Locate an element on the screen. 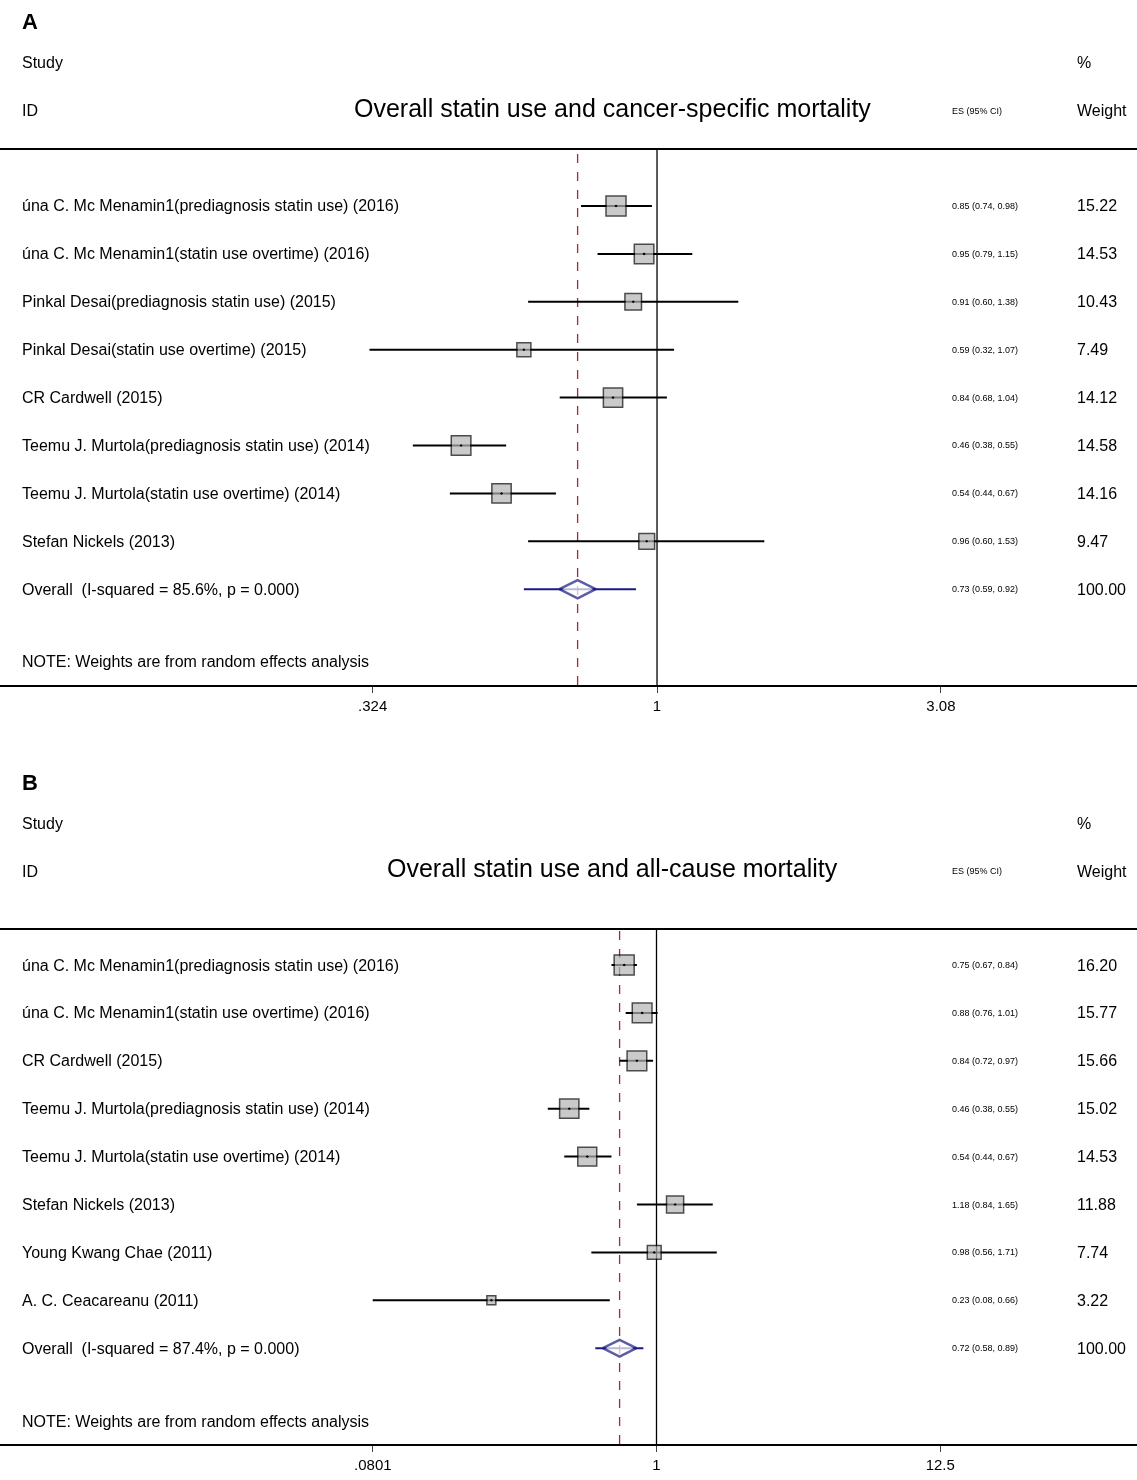  text: A is located at coordinates (30, 21).